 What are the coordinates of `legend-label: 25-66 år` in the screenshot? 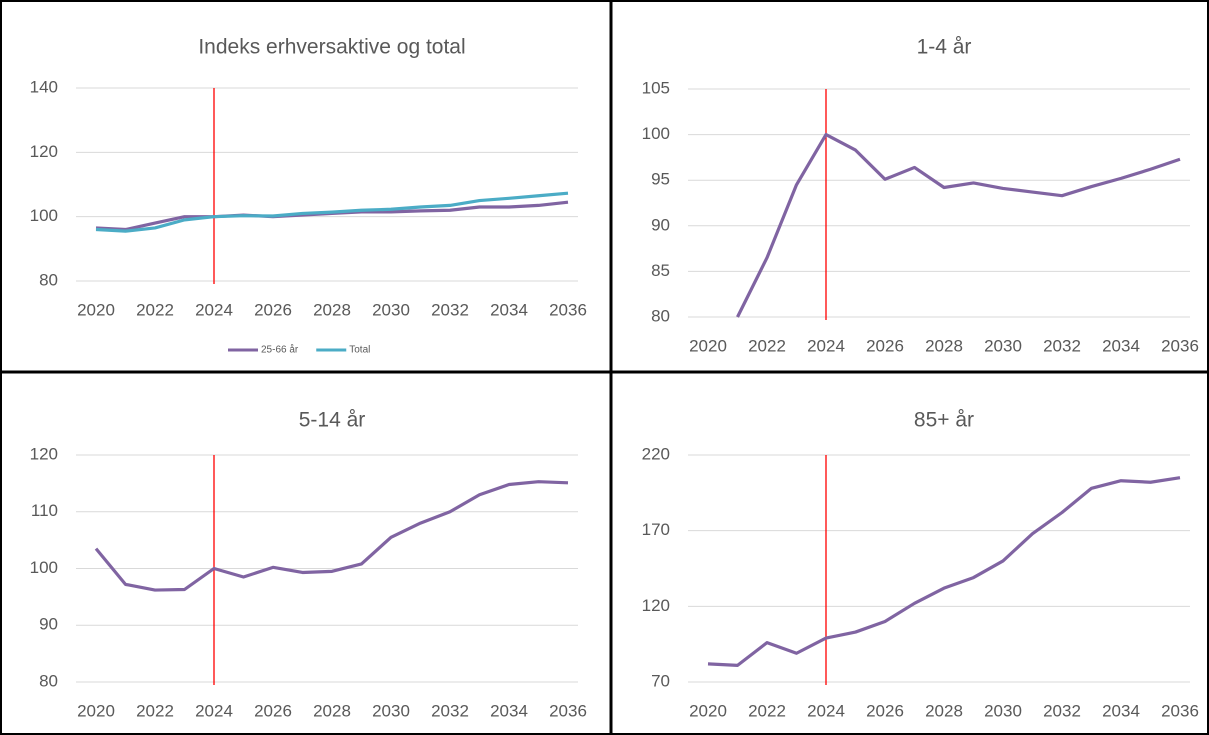 It's located at (280, 350).